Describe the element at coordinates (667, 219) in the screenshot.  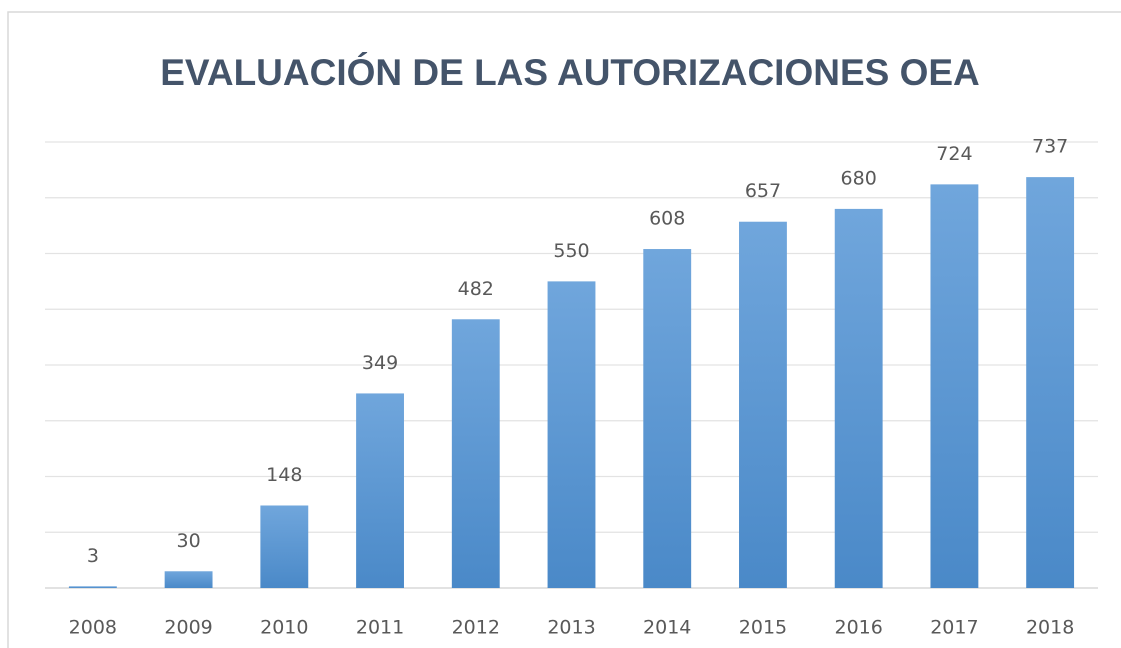
I see `data-label: 608` at that location.